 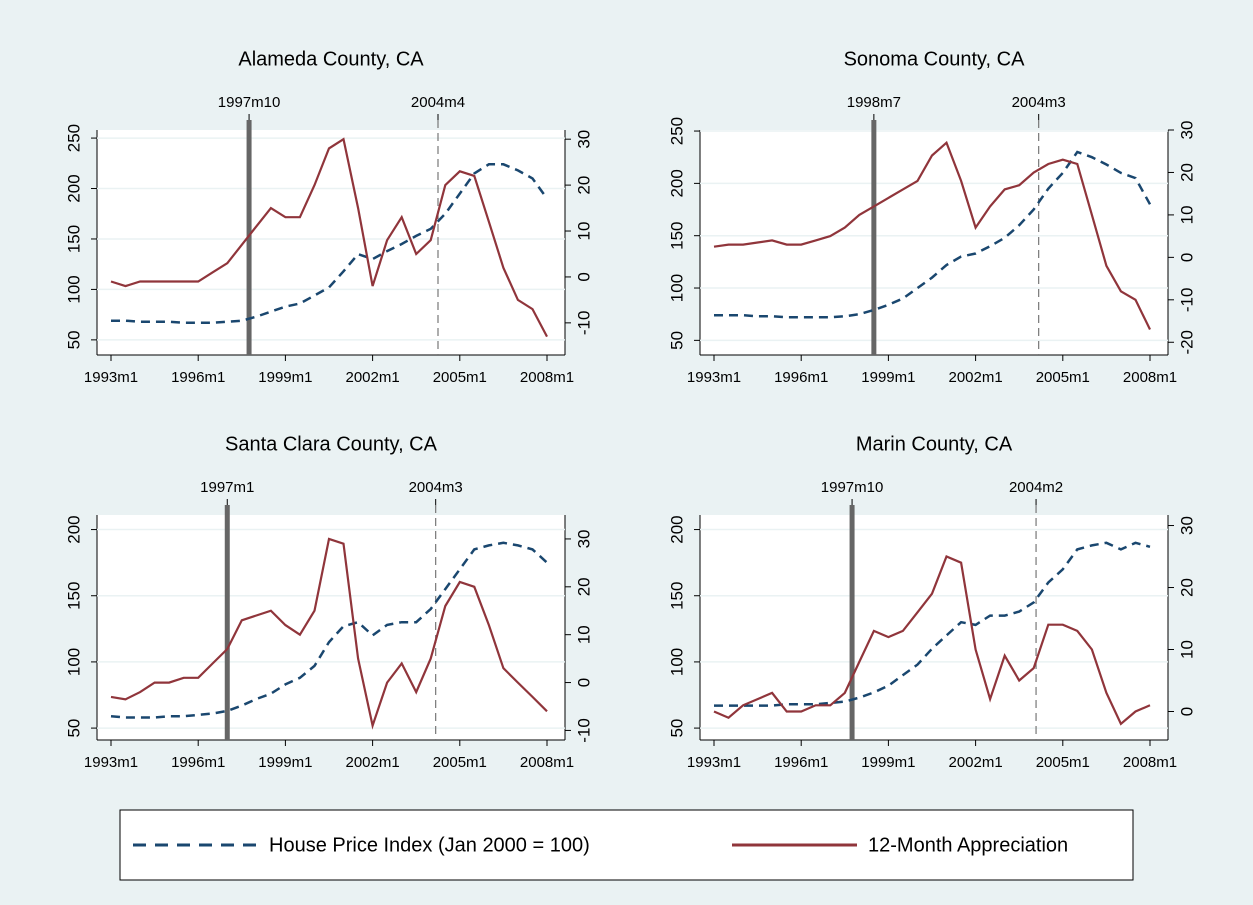 I want to click on y2-tick-label: -20, so click(x=1186, y=342).